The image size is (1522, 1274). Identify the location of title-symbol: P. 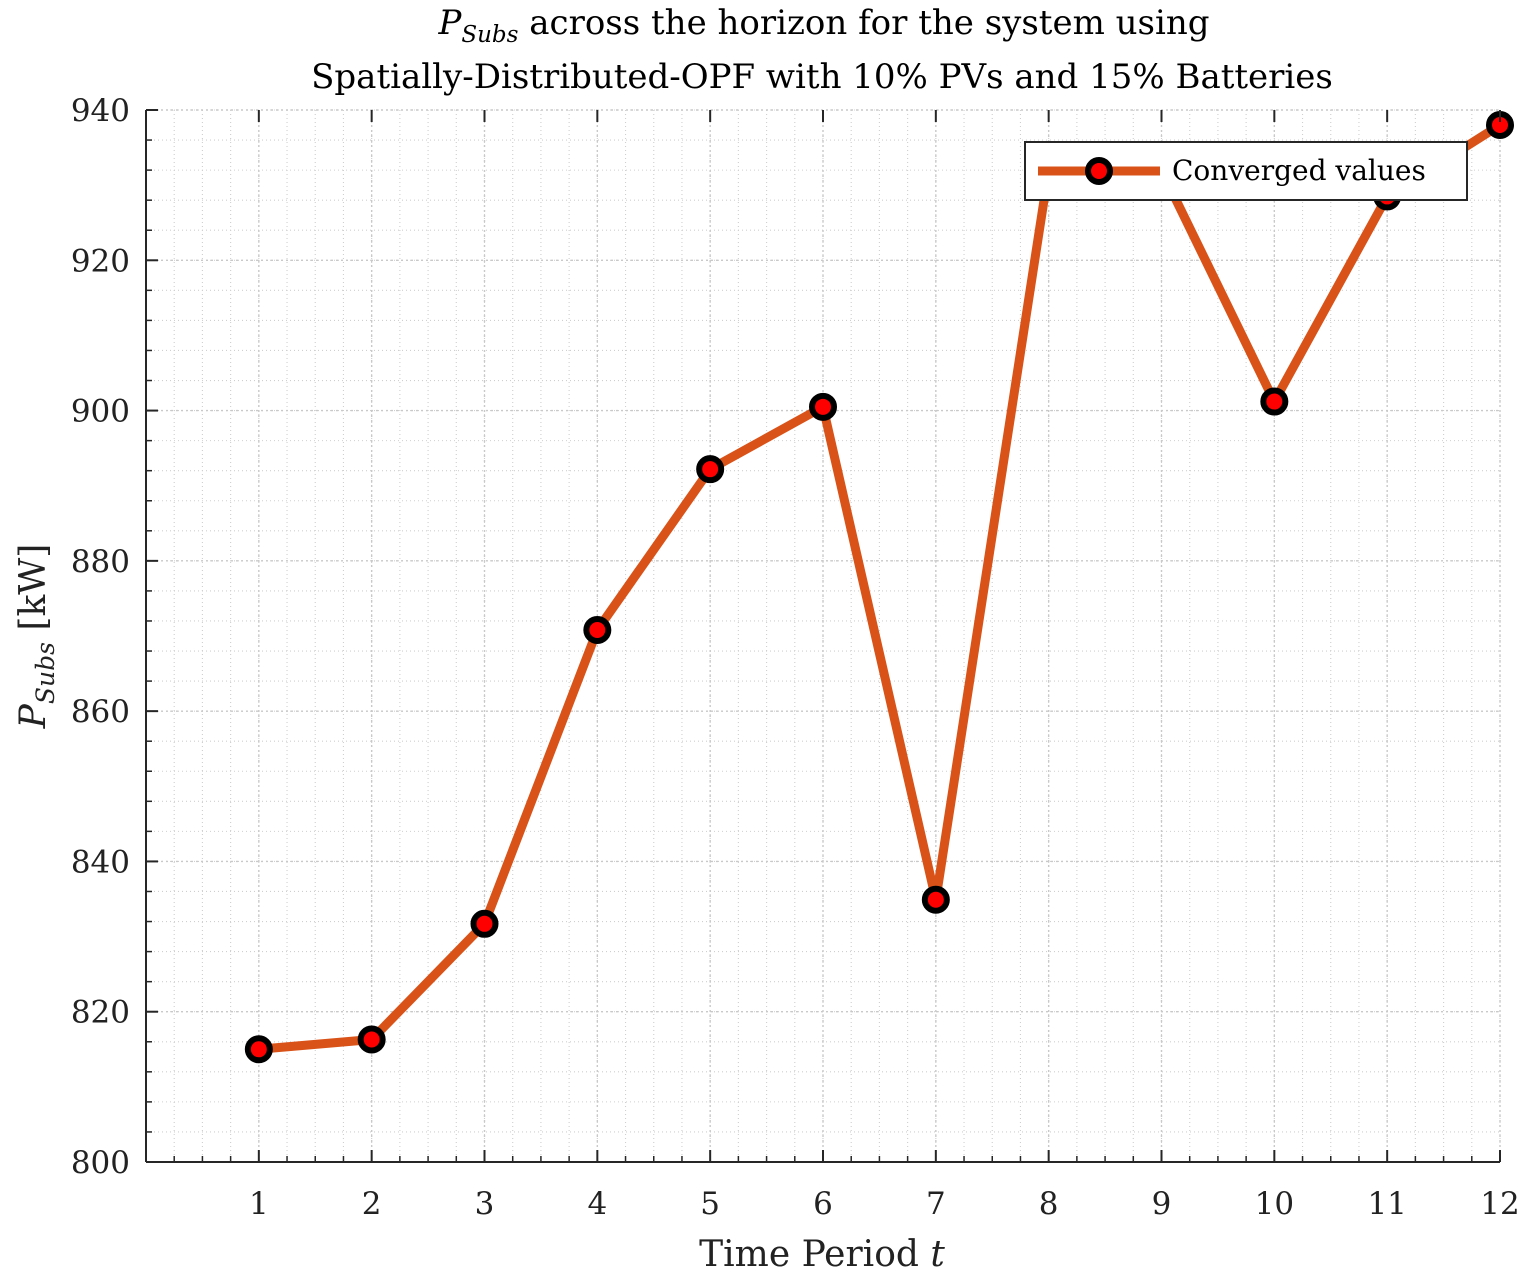
(449, 23).